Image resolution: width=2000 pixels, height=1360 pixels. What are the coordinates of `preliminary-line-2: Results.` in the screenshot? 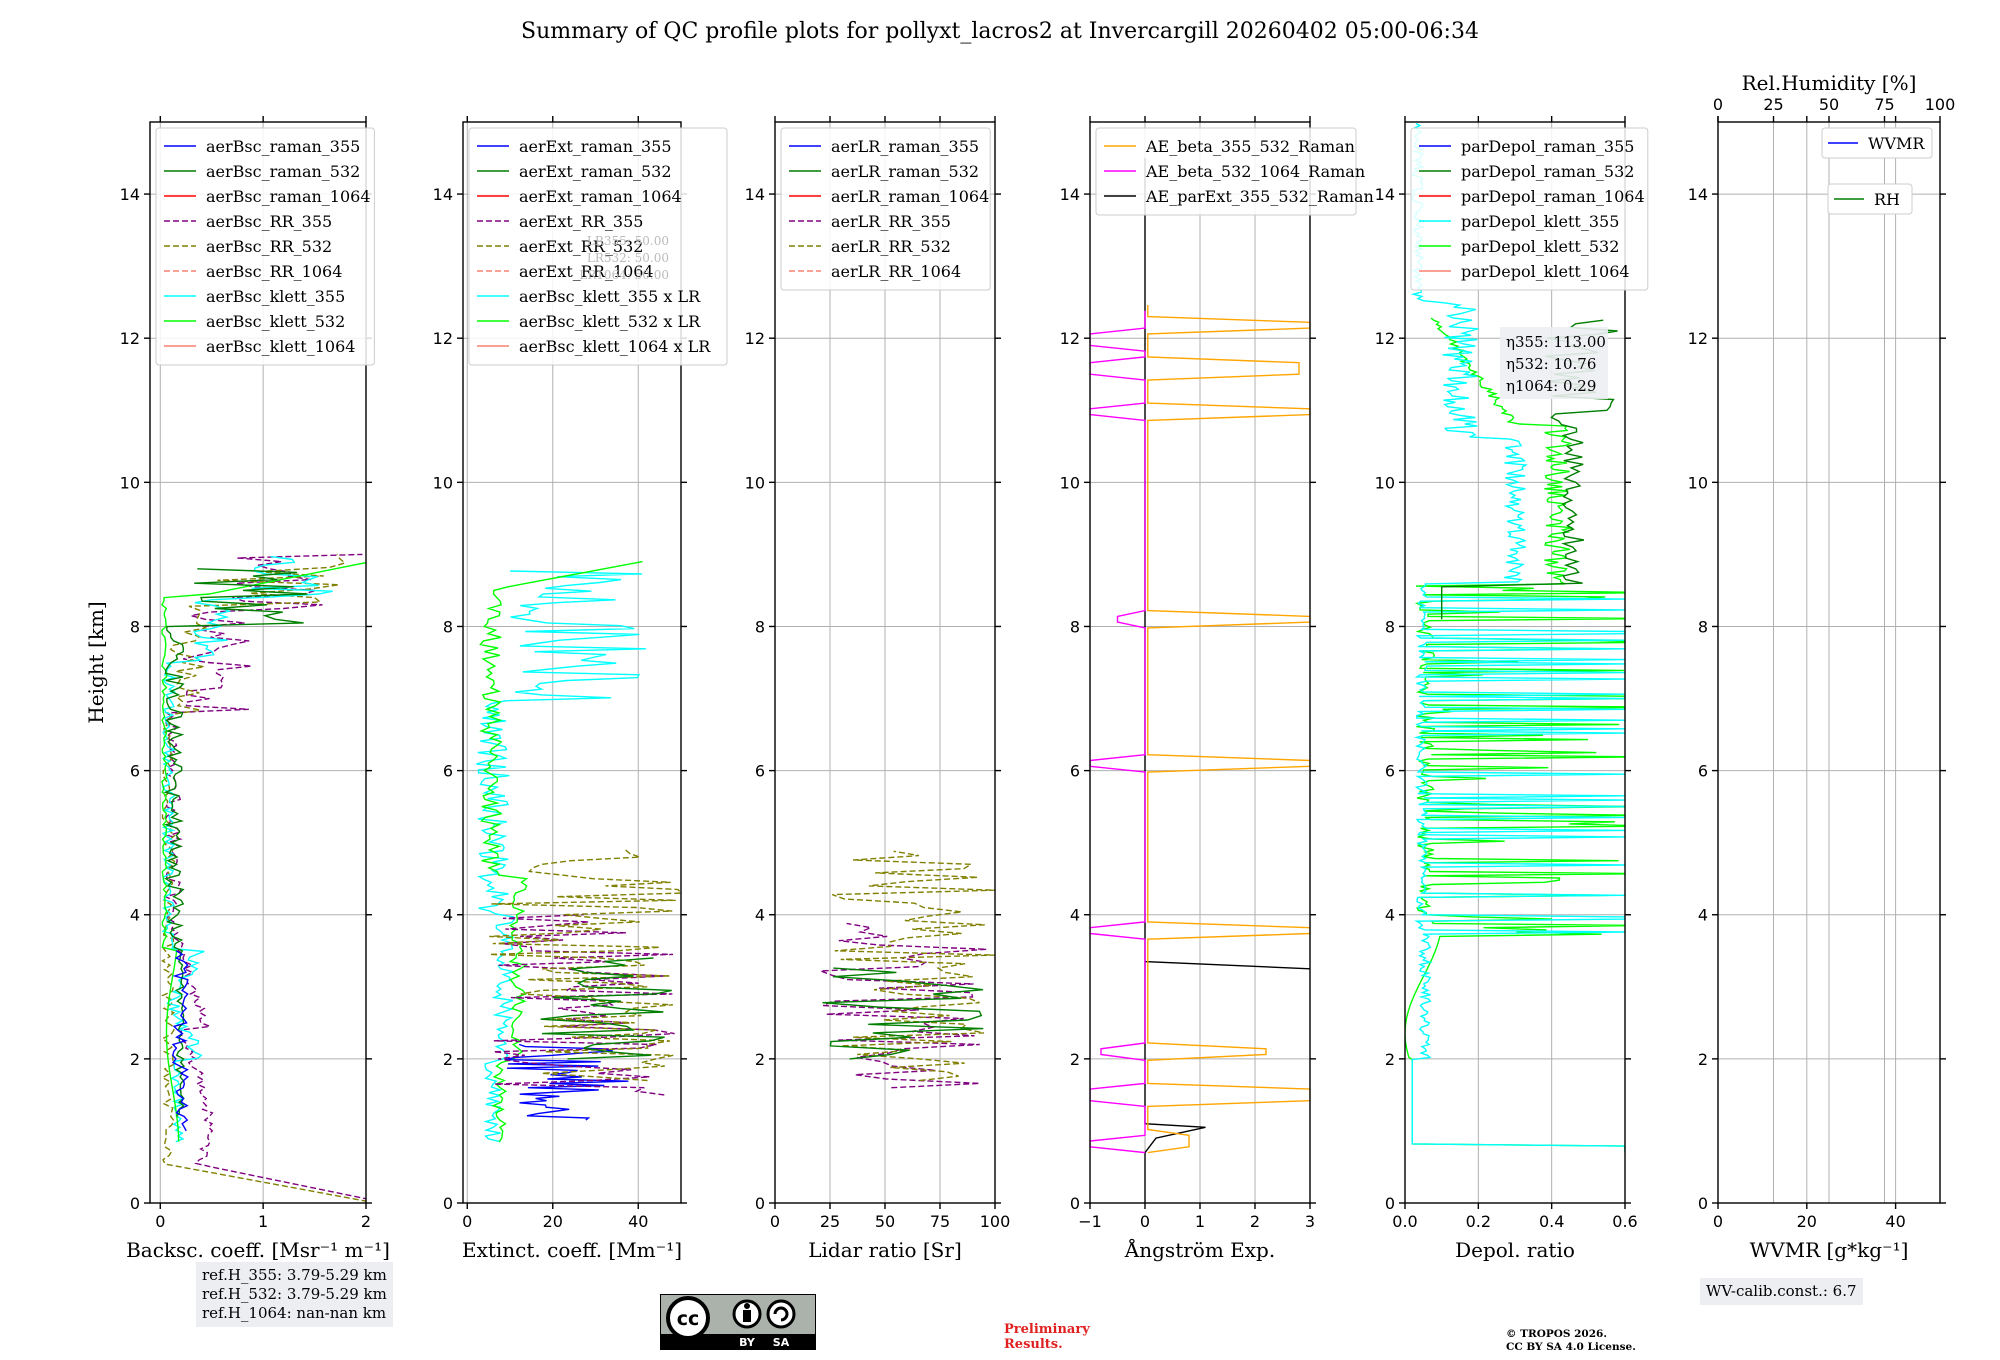 It's located at (1033, 1344).